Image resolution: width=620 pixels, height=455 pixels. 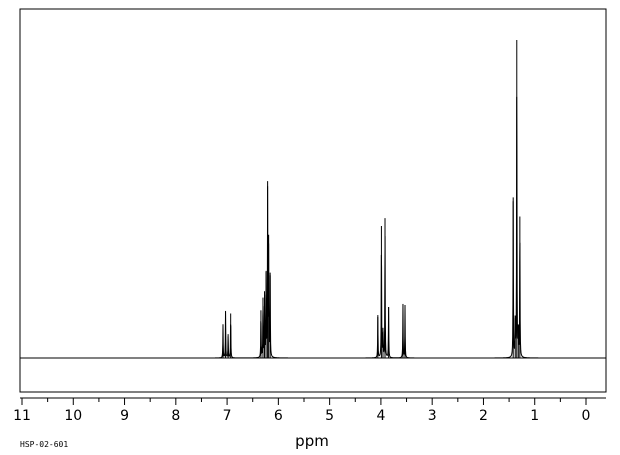 What do you see at coordinates (483, 416) in the screenshot?
I see `x-tick-label: 2` at bounding box center [483, 416].